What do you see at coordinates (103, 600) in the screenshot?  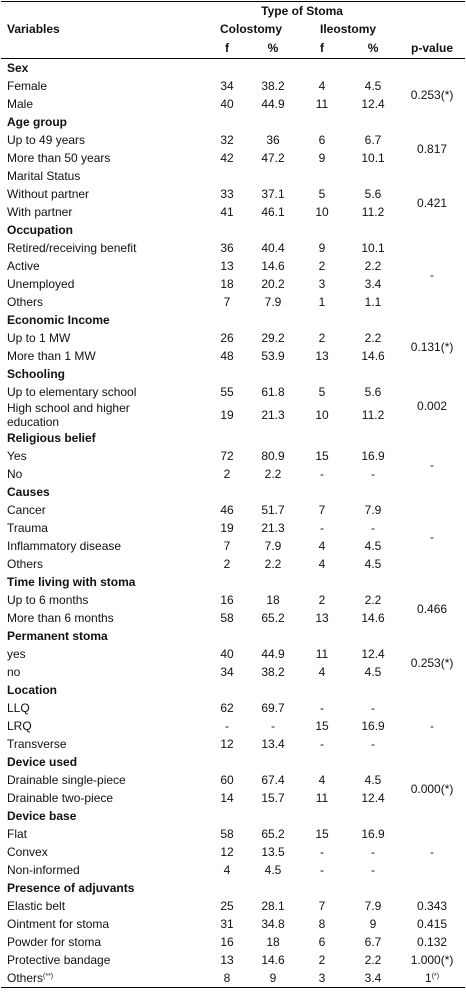 I see `row-label-cell: Up to 6 months` at bounding box center [103, 600].